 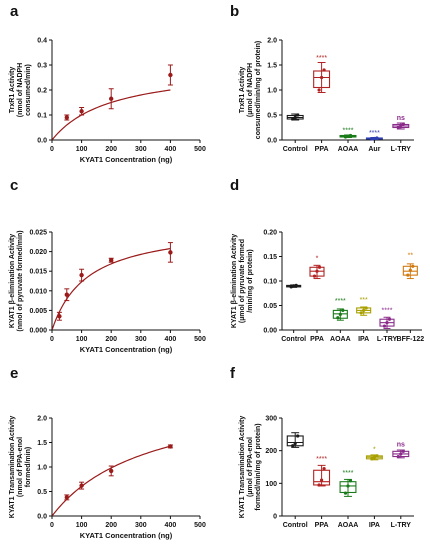 What do you see at coordinates (42, 419) in the screenshot?
I see `y-tick-label: 2.0` at bounding box center [42, 419].